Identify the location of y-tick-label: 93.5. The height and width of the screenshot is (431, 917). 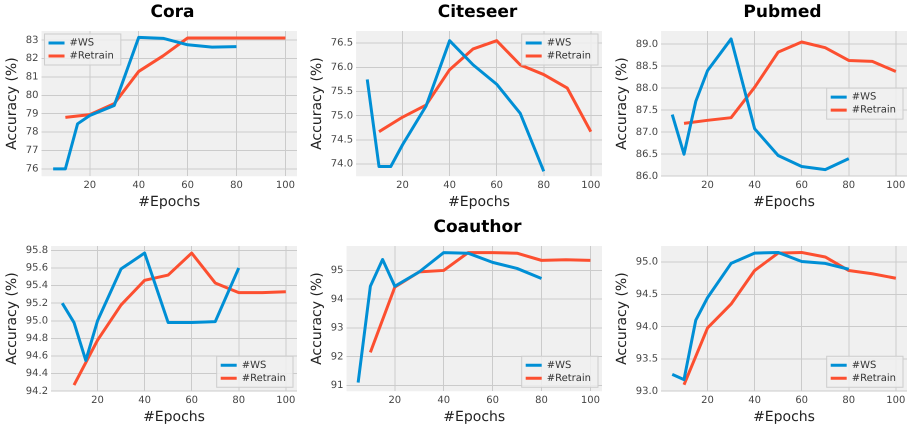
(647, 359).